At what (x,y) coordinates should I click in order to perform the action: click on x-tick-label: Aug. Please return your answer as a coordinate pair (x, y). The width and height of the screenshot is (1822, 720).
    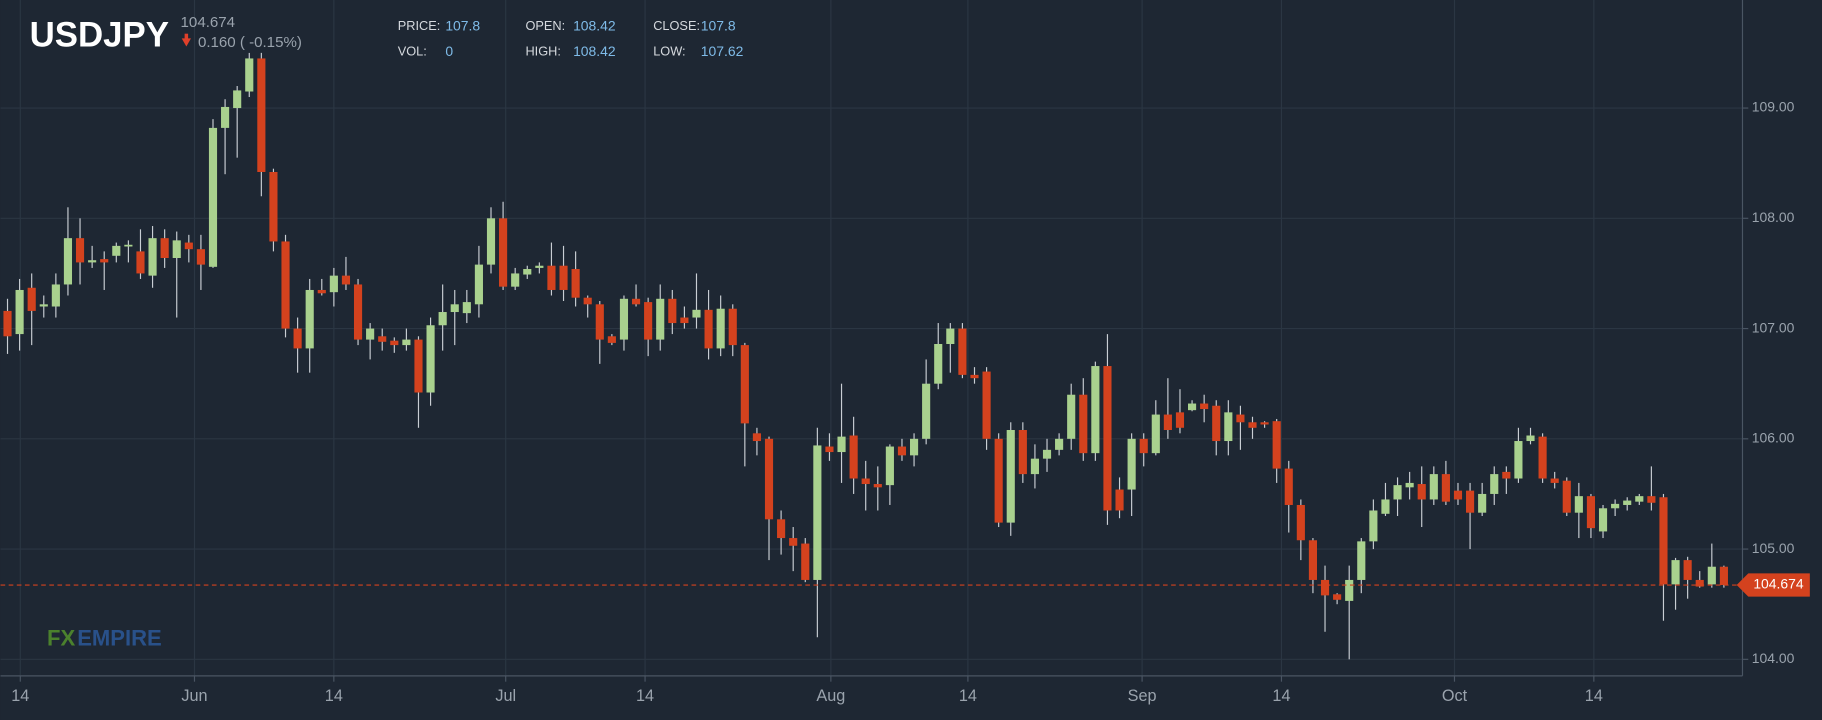
    Looking at the image, I should click on (830, 696).